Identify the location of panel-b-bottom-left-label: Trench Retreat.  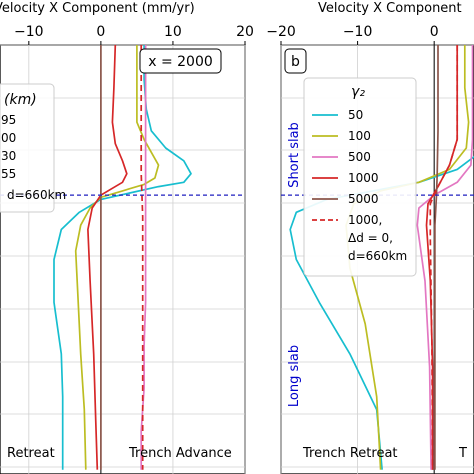
(350, 453).